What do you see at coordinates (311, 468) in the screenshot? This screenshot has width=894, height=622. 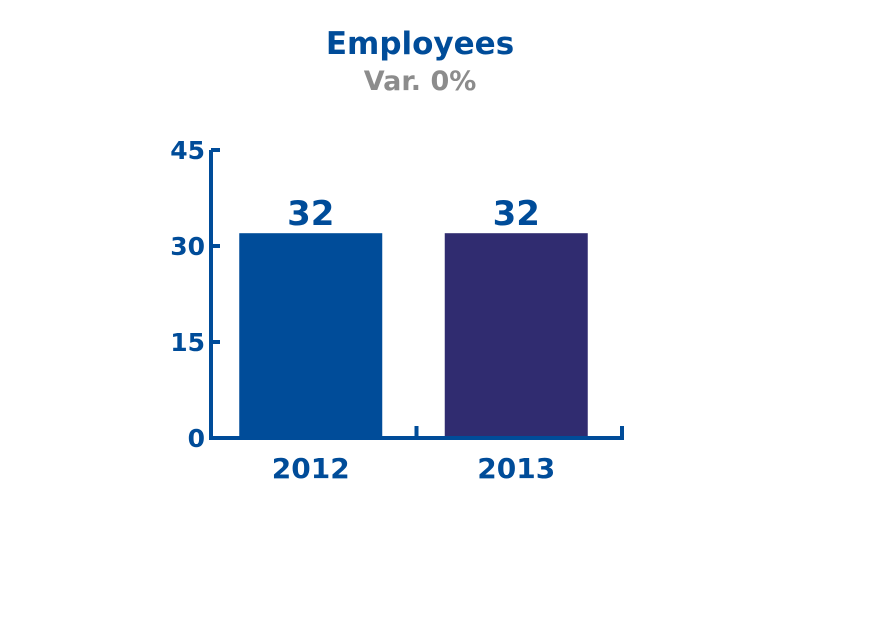 I see `x-tick-label-2012: 2012` at bounding box center [311, 468].